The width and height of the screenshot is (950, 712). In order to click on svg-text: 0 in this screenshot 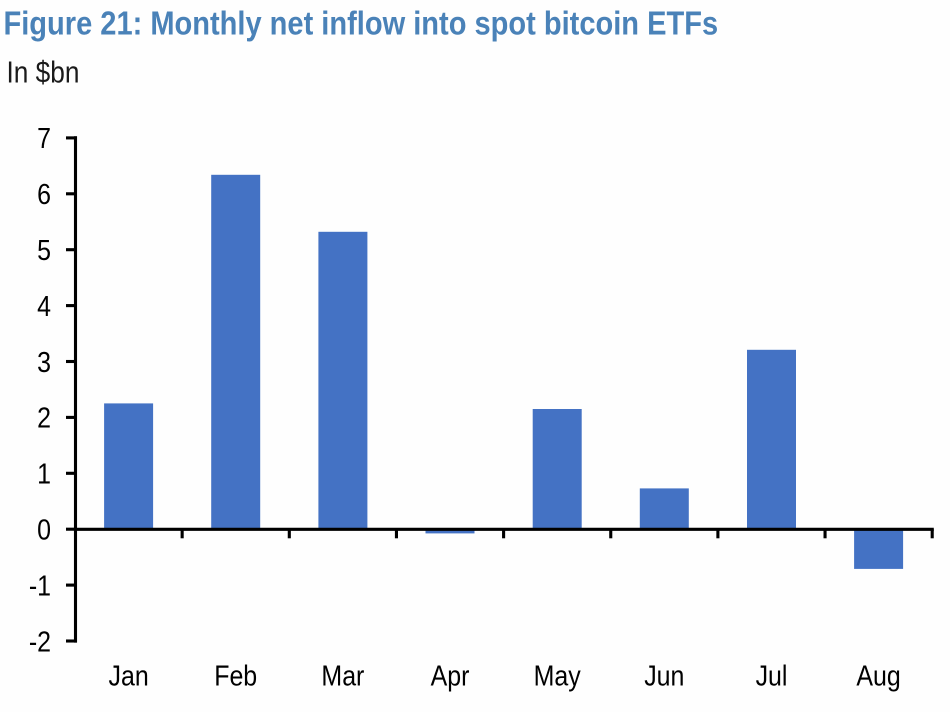, I will do `click(44, 530)`.